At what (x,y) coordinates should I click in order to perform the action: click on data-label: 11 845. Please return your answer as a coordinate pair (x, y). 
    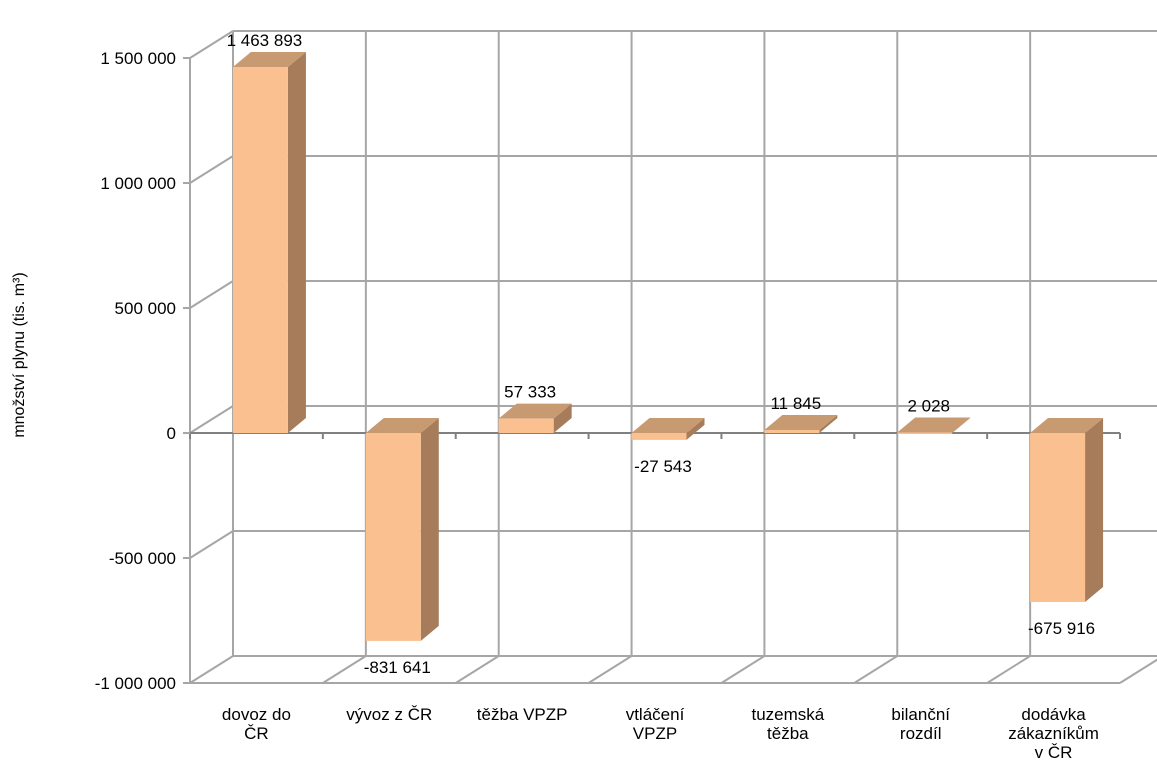
    Looking at the image, I should click on (795, 403).